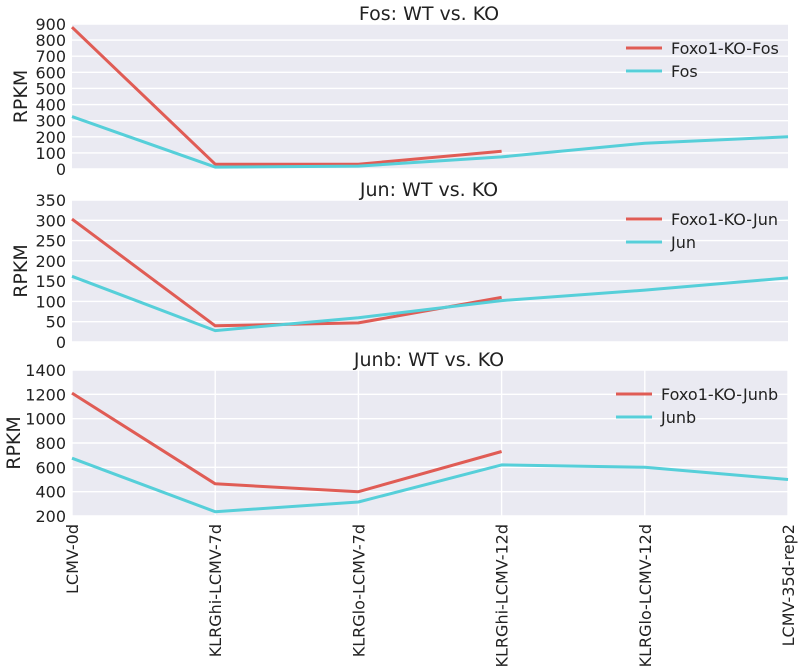 The width and height of the screenshot is (803, 669). What do you see at coordinates (50, 200) in the screenshot?
I see `y-tick-label: 350` at bounding box center [50, 200].